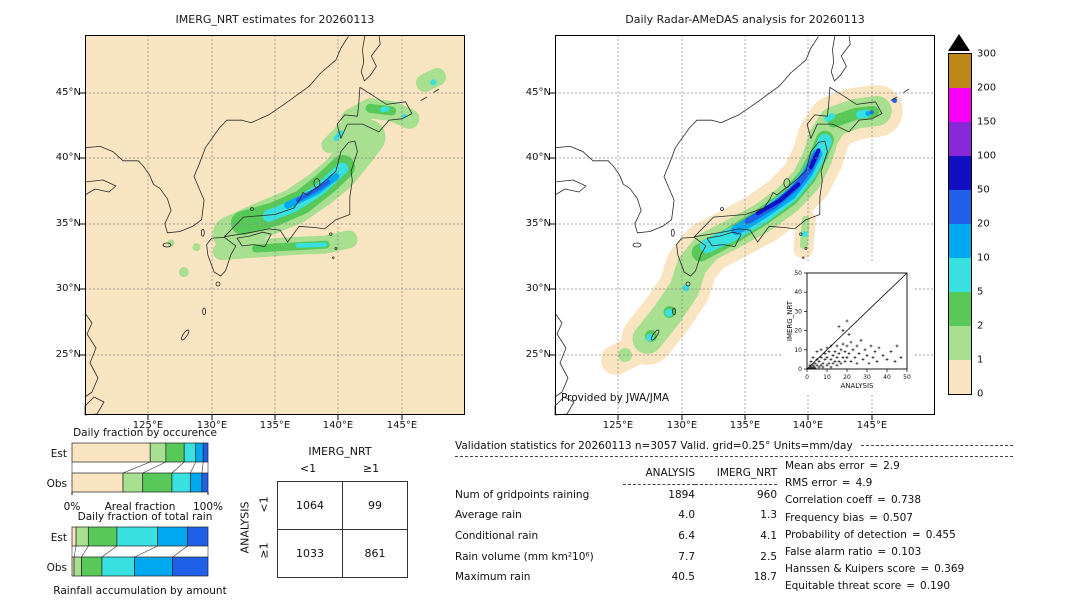  What do you see at coordinates (906, 552) in the screenshot?
I see `metric-value: 0.103` at bounding box center [906, 552].